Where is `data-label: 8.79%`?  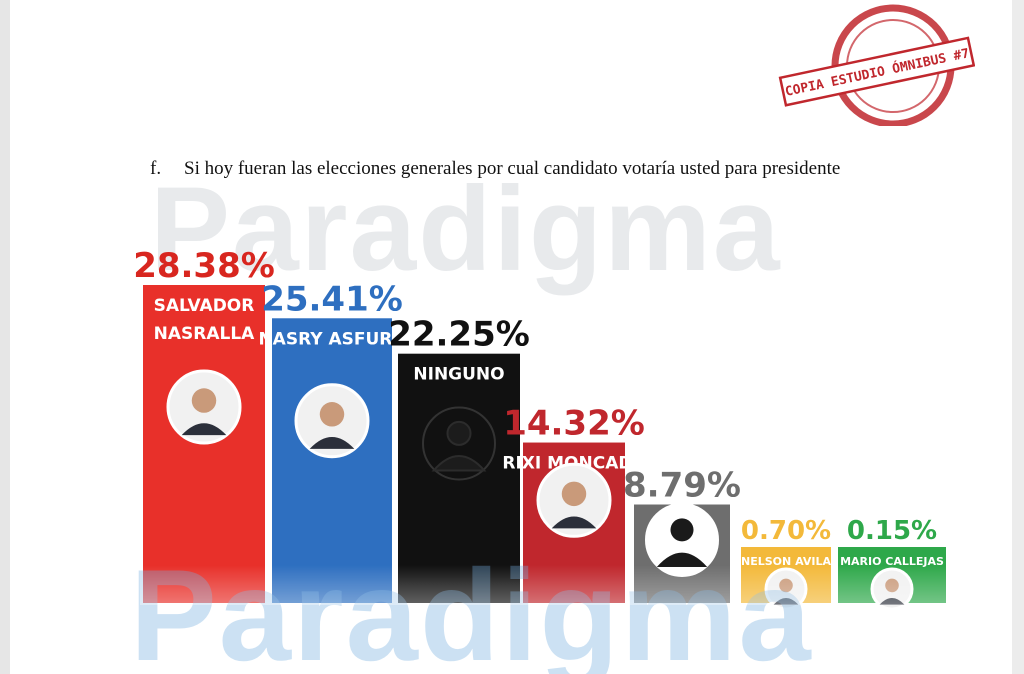 data-label: 8.79% is located at coordinates (682, 486).